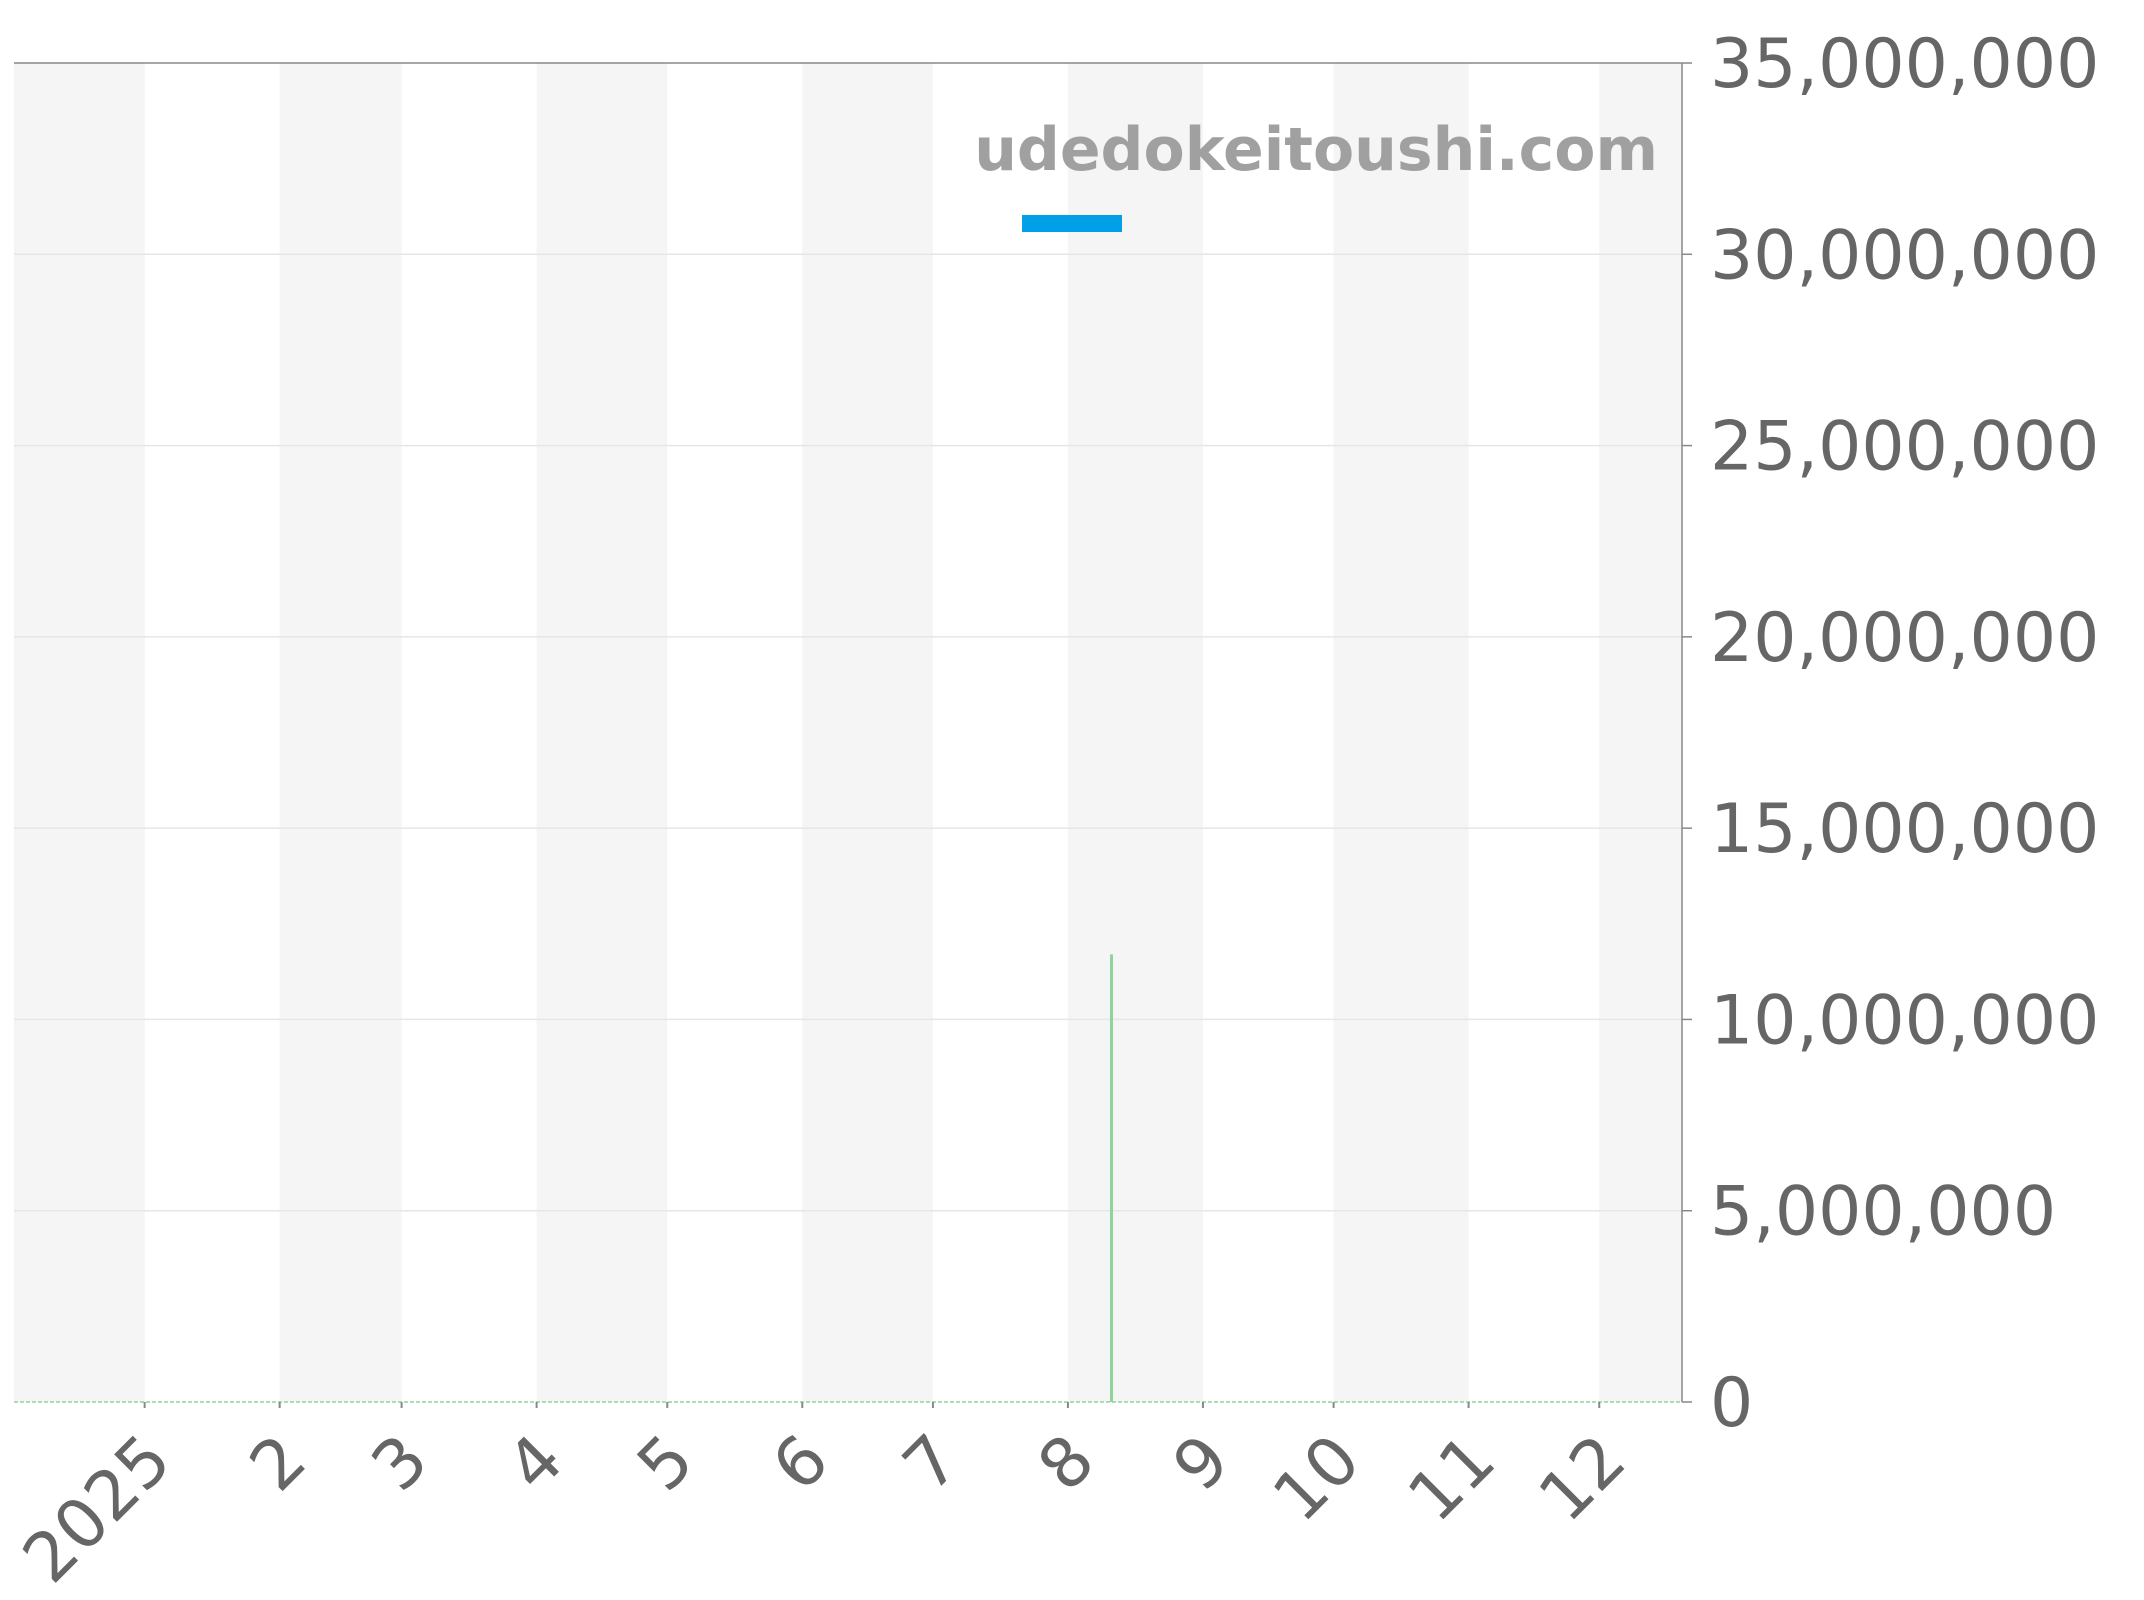 The height and width of the screenshot is (1600, 2144). I want to click on x-tick-label: 2025, so click(97, 1509).